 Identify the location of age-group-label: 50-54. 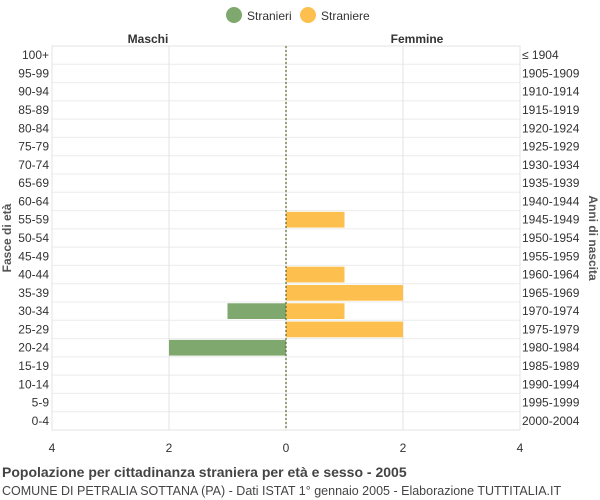
(33, 238).